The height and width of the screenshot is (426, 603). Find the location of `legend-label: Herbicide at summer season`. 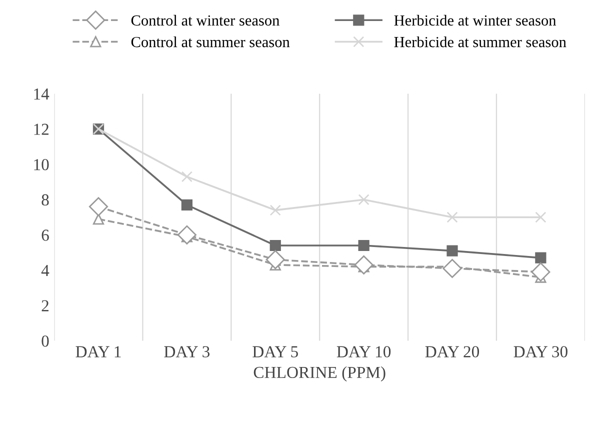

legend-label: Herbicide at summer season is located at coordinates (480, 42).